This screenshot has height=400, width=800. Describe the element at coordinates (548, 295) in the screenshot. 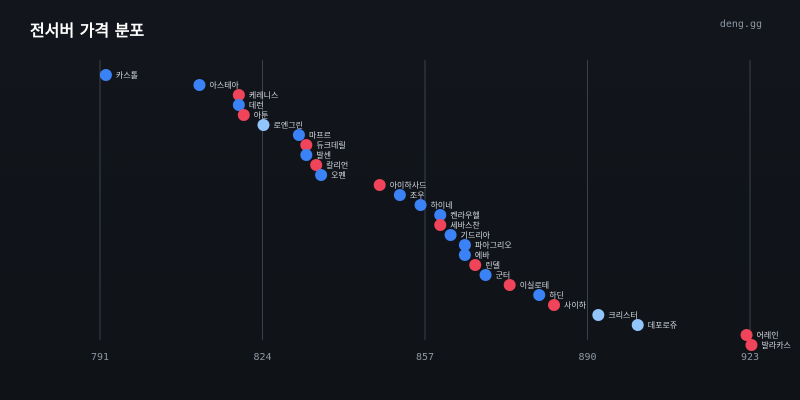

I see `data-point: 하딘` at that location.